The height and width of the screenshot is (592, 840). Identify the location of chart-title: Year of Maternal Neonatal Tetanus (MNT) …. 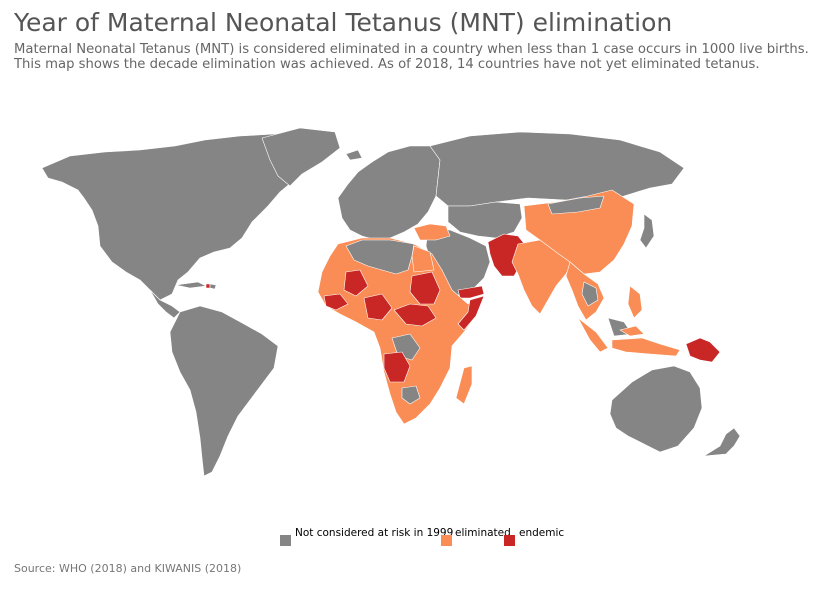
(343, 22).